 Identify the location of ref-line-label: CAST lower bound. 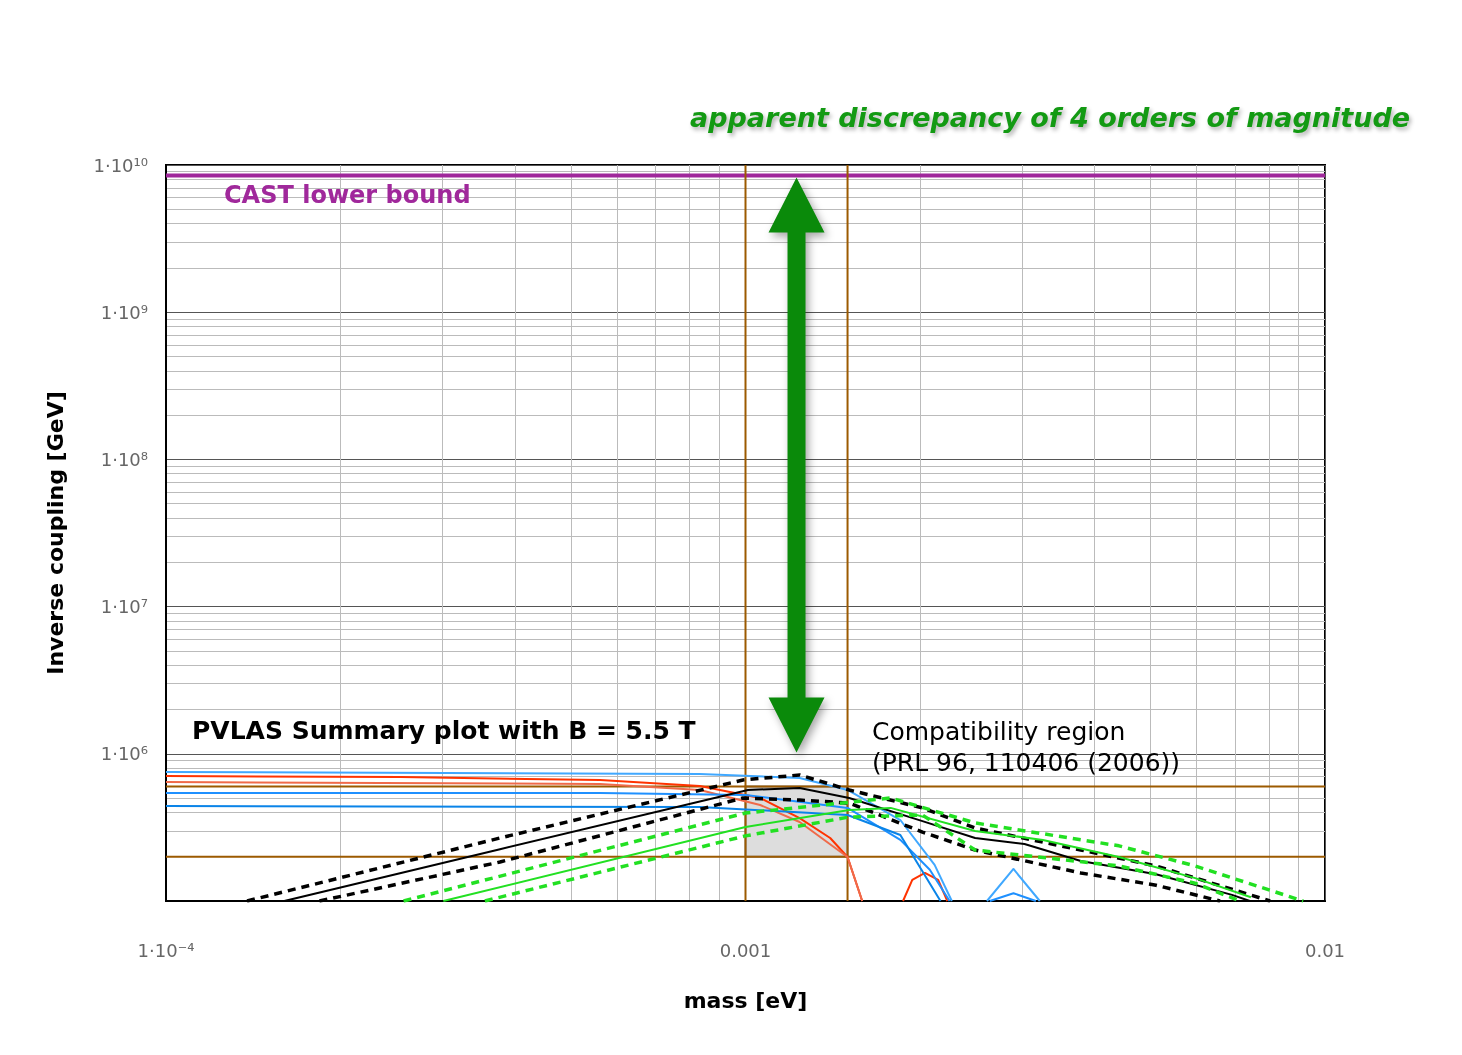
(347, 195).